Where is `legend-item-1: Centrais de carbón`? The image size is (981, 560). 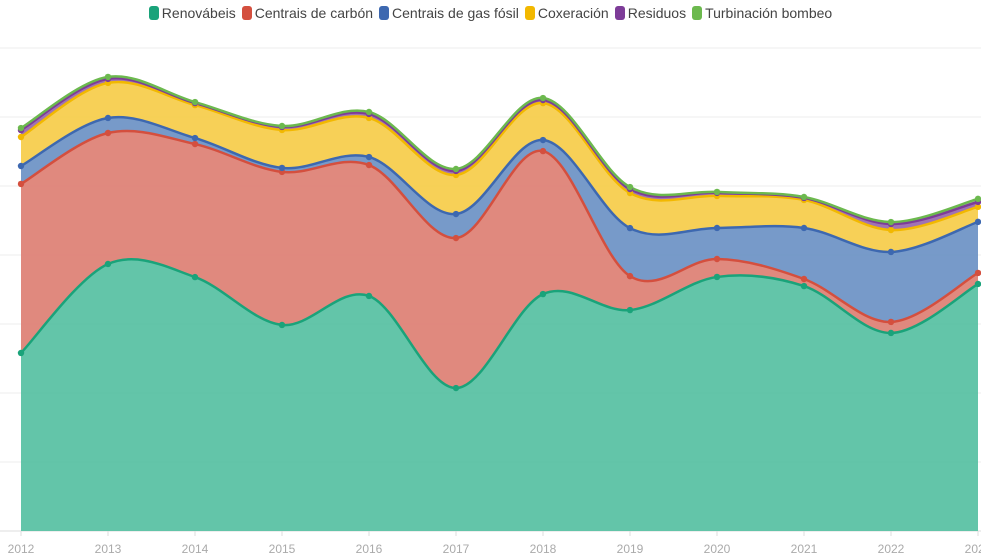 legend-item-1: Centrais de carbón is located at coordinates (307, 13).